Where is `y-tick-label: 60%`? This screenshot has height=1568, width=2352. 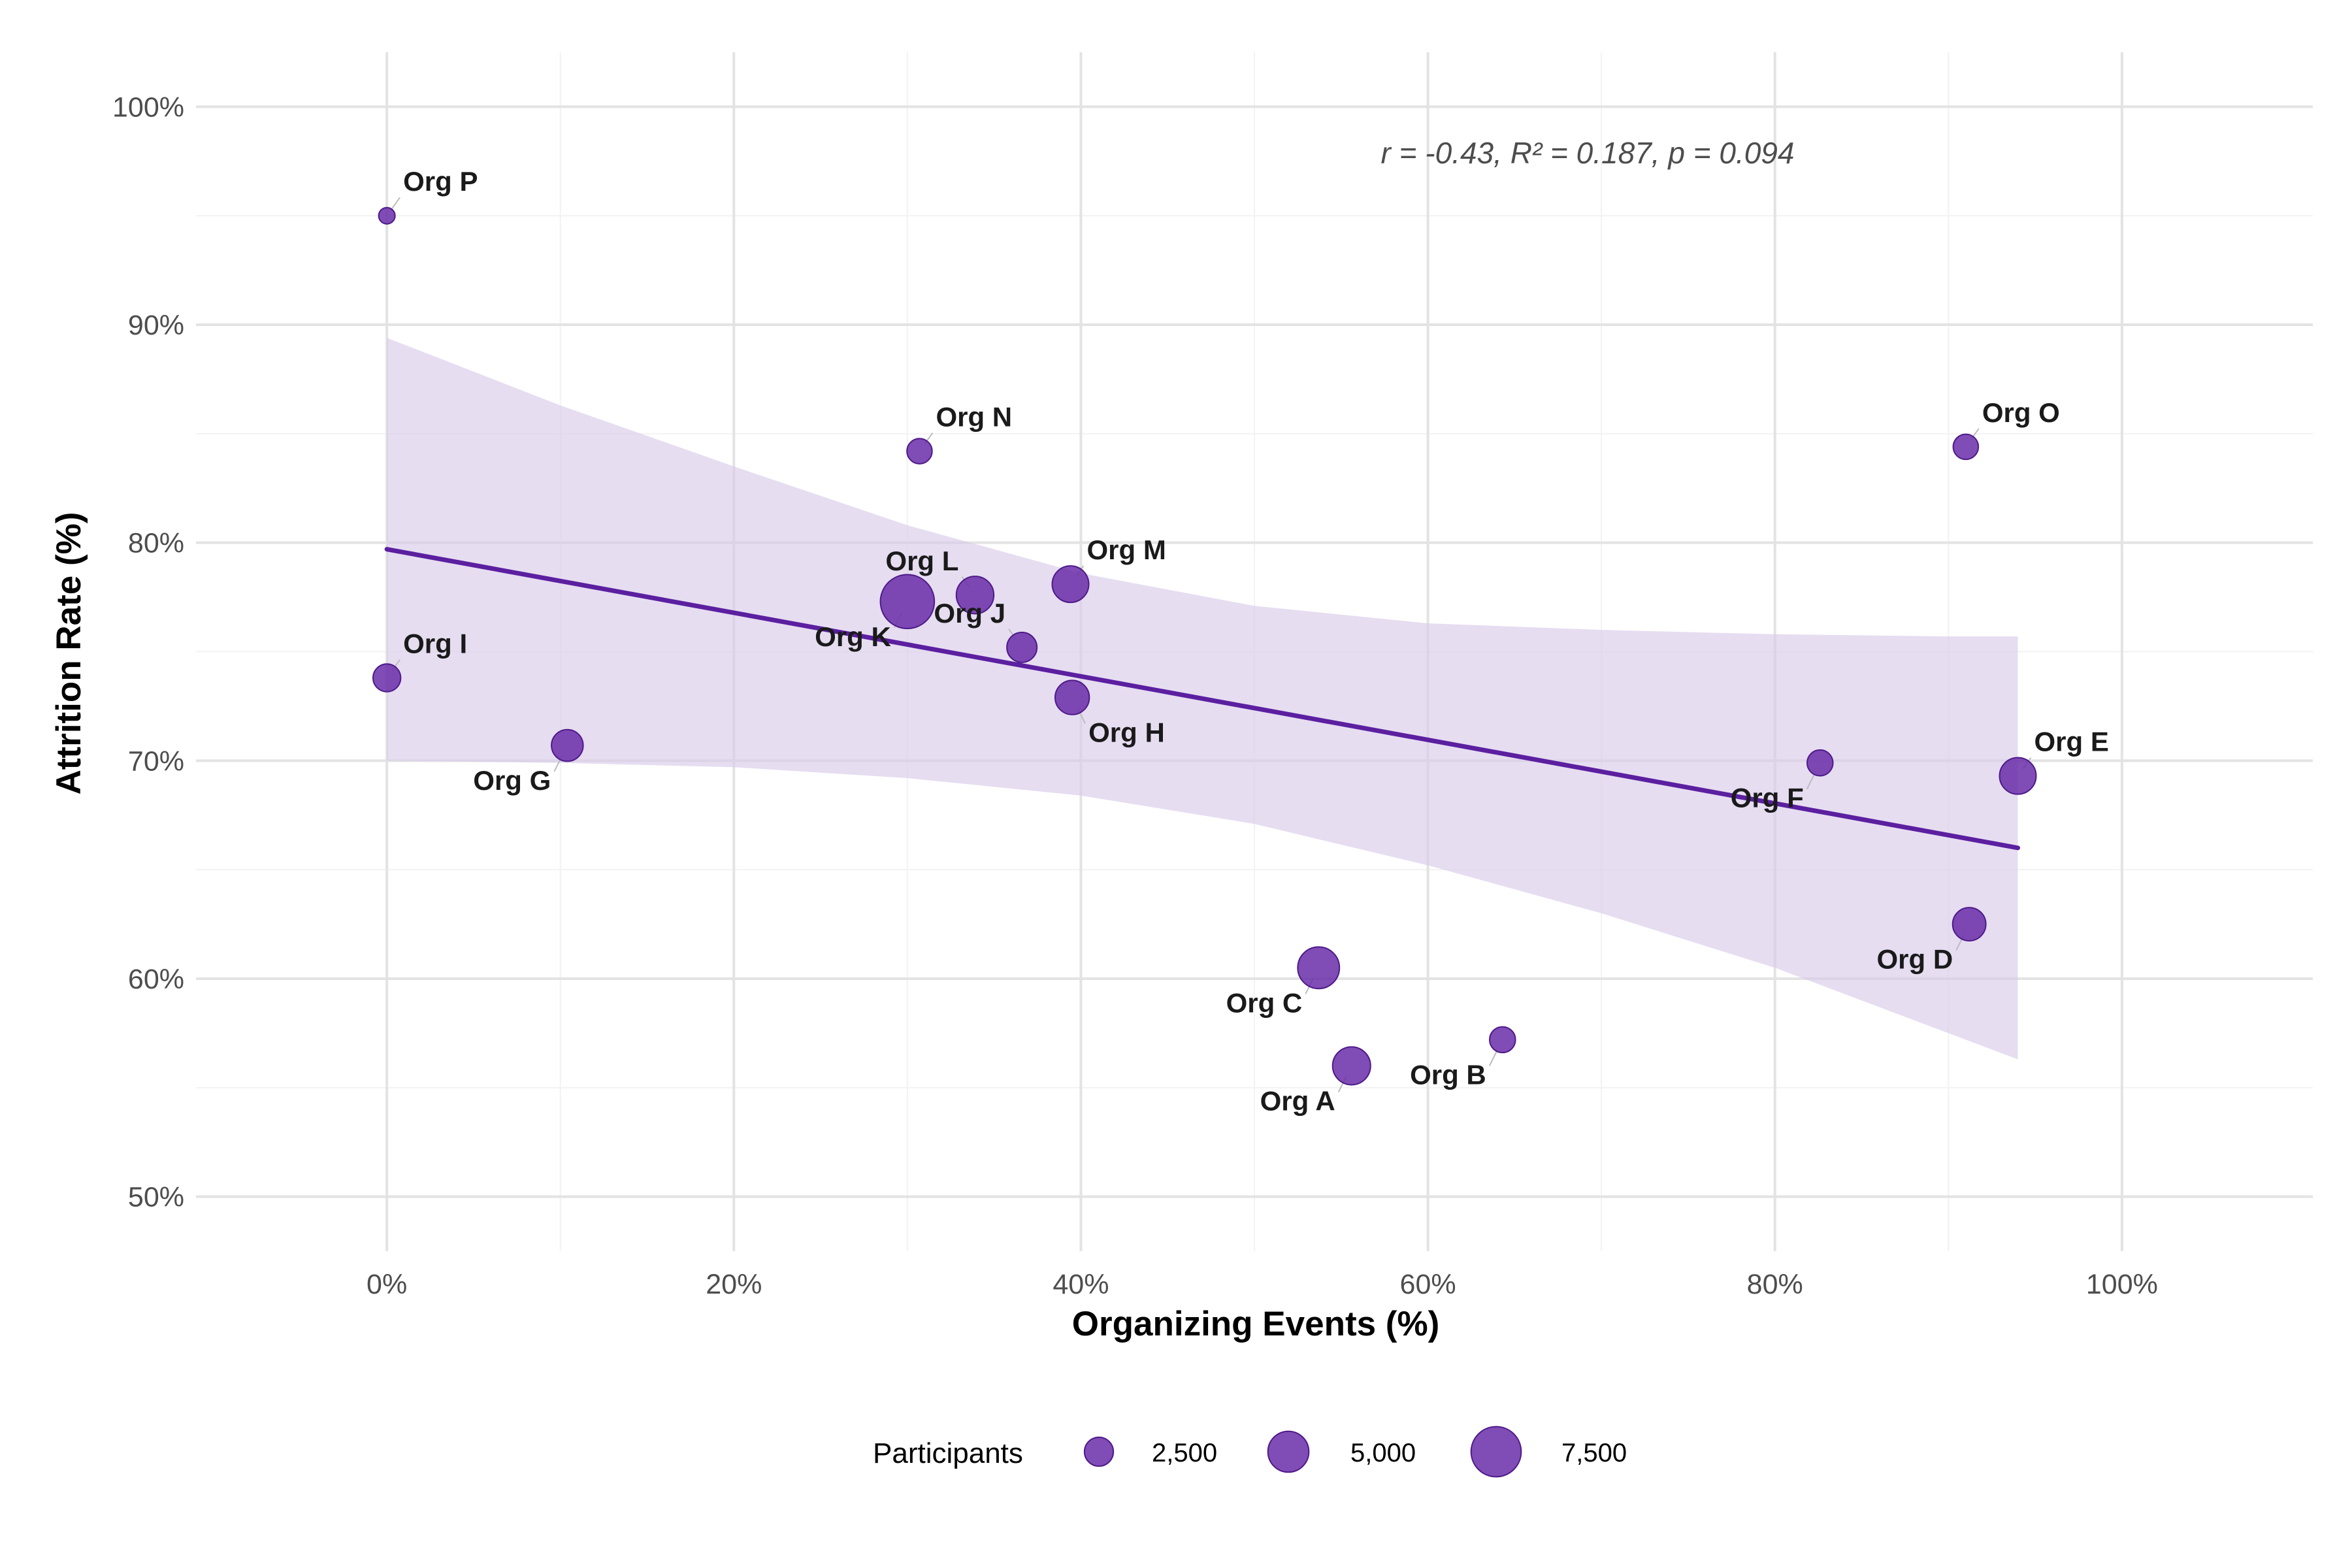
y-tick-label: 60% is located at coordinates (156, 979).